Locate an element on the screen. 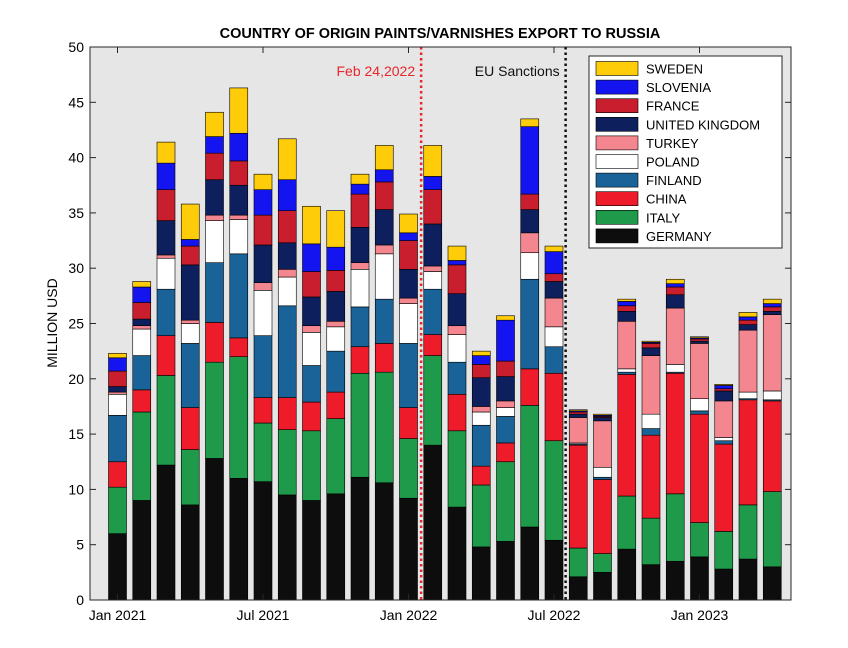 This screenshot has height=648, width=848. legend-swatch-france is located at coordinates (617, 105).